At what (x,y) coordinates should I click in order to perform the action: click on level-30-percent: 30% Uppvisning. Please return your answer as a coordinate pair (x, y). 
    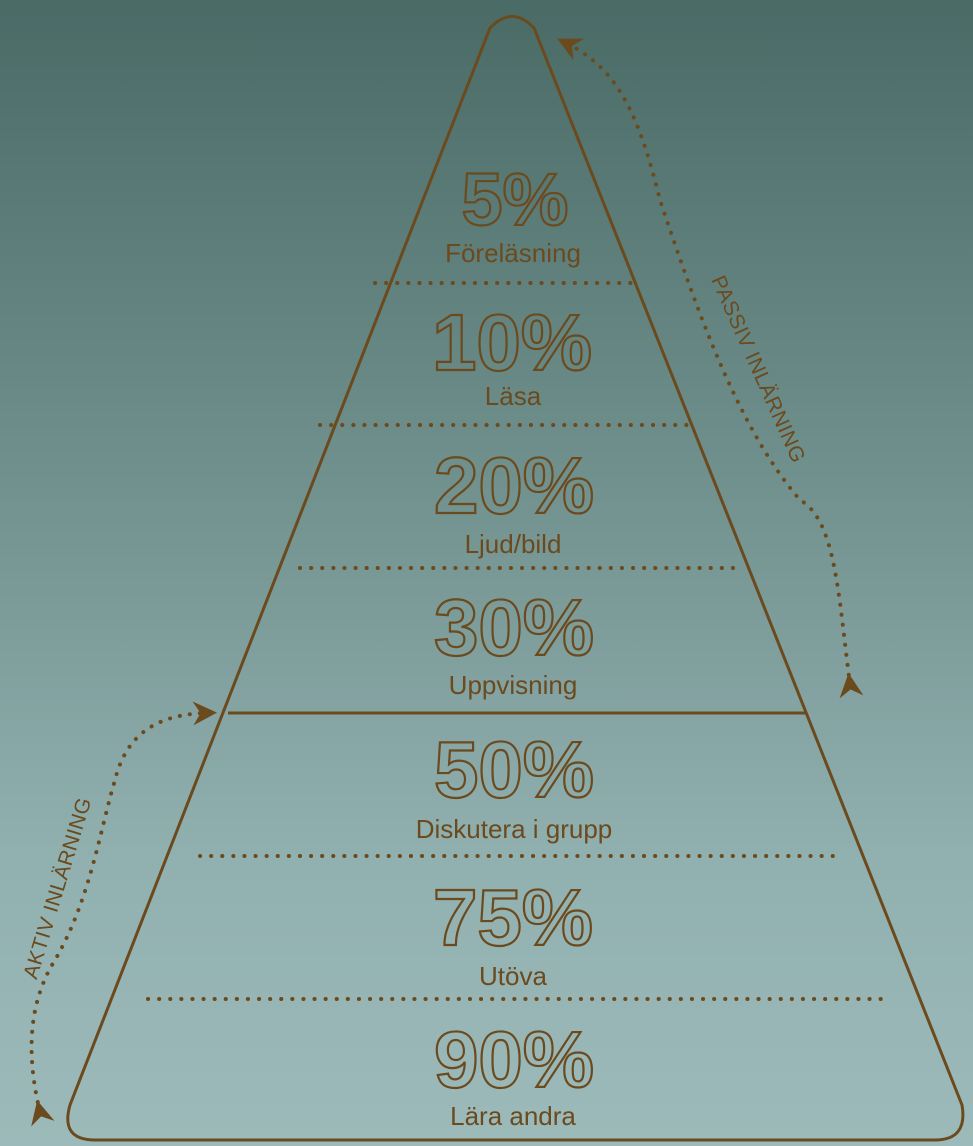
    Looking at the image, I should click on (514, 641).